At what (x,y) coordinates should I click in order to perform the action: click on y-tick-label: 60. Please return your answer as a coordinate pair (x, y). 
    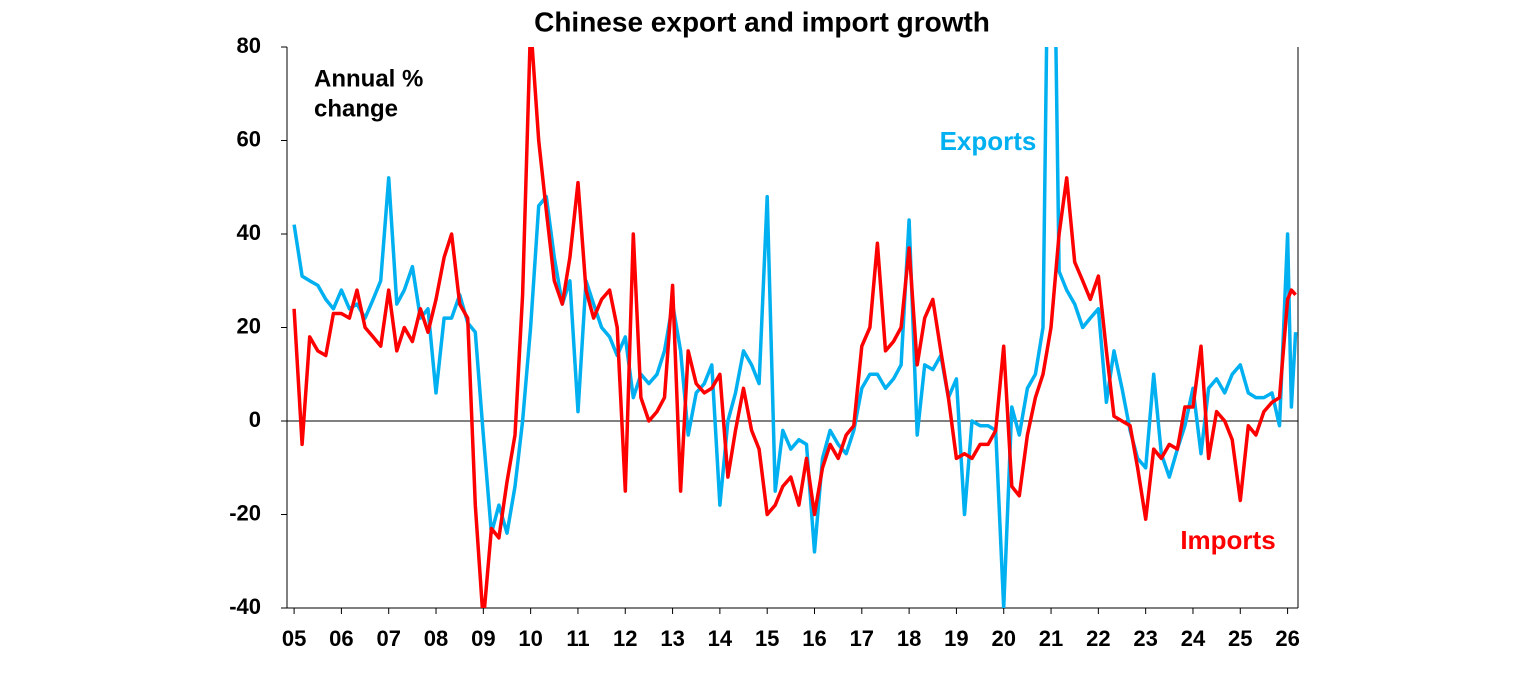
    Looking at the image, I should click on (249, 138).